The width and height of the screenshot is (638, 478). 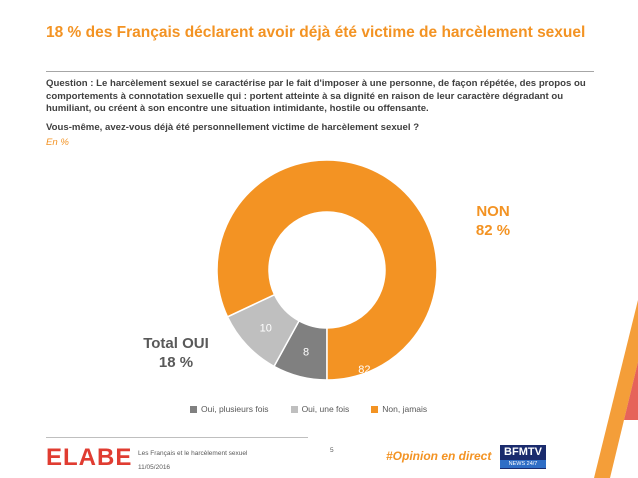 I want to click on bfmtv-logo: BFMTV NEWS 24/7, so click(x=523, y=457).